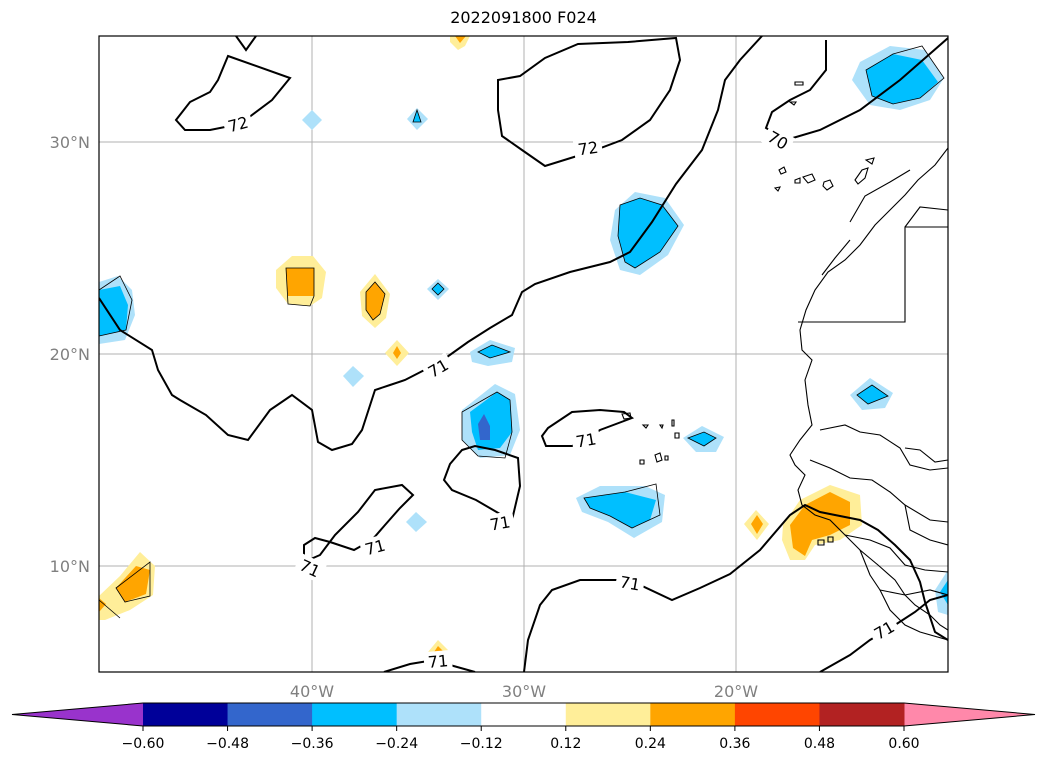 The image size is (1047, 765). What do you see at coordinates (143, 744) in the screenshot?
I see `colorbar-tick-label: −0.60` at bounding box center [143, 744].